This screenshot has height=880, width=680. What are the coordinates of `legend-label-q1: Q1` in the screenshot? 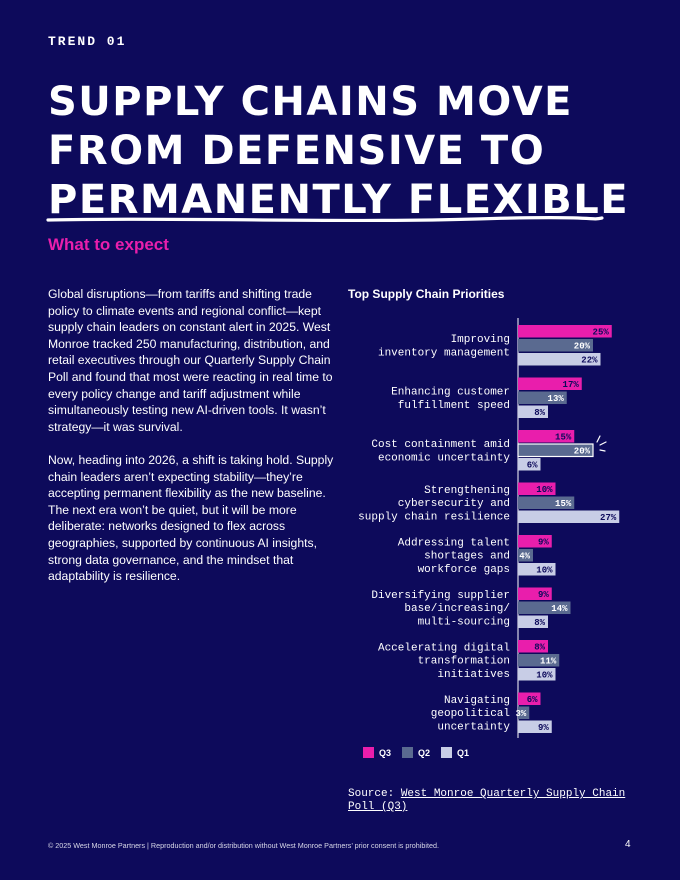 It's located at (463, 753).